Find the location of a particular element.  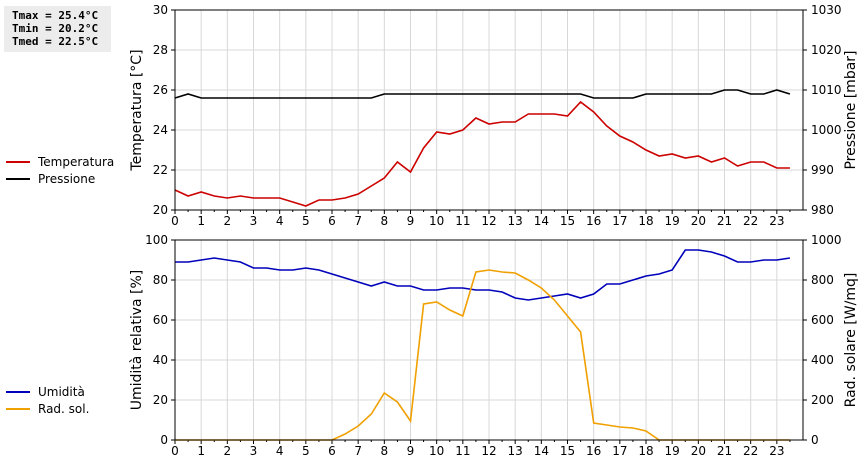

chart1-xtick-label: 20 is located at coordinates (698, 221).